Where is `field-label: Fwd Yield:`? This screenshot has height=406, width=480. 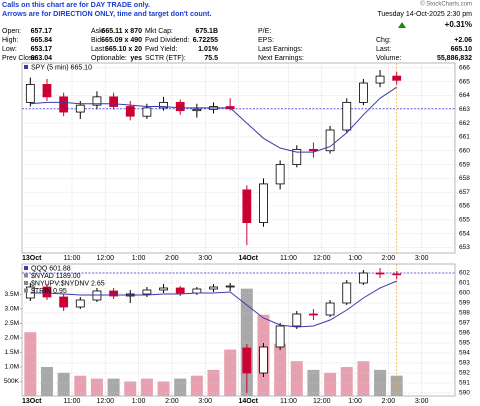
field-label: Fwd Yield: is located at coordinates (161, 49).